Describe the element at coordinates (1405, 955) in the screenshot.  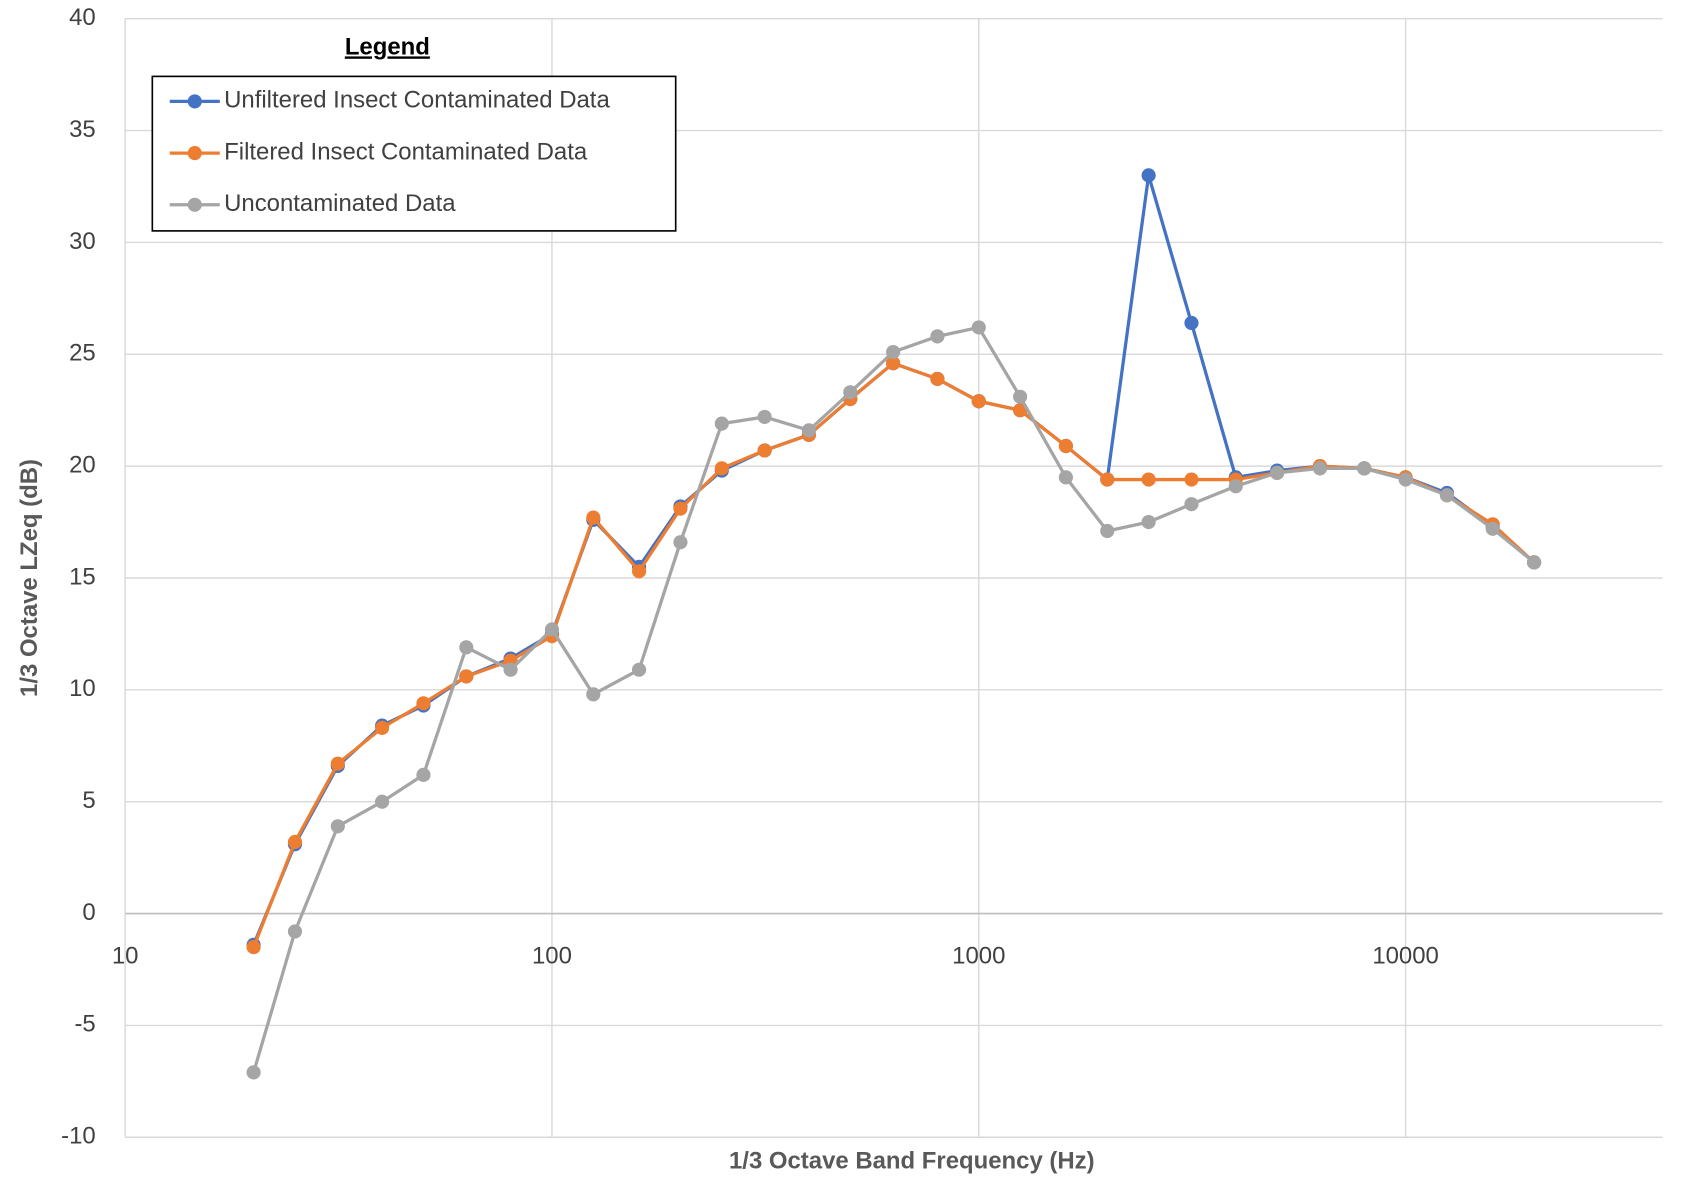
I see `x-tick-label: 10000` at that location.